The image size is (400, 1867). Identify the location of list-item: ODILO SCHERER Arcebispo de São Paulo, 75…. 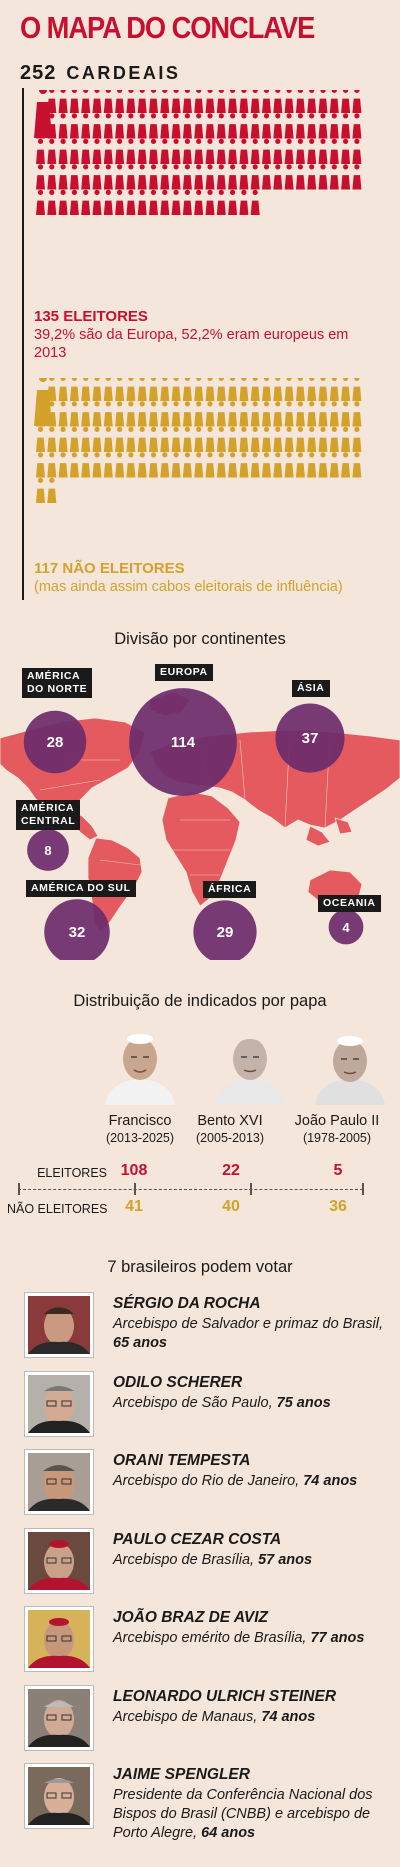
(205, 1407).